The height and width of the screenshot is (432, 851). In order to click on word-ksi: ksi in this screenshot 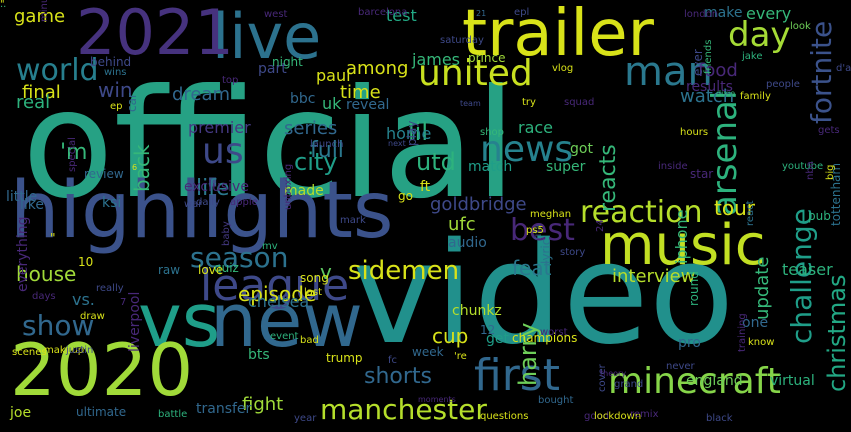, I will do `click(112, 203)`.